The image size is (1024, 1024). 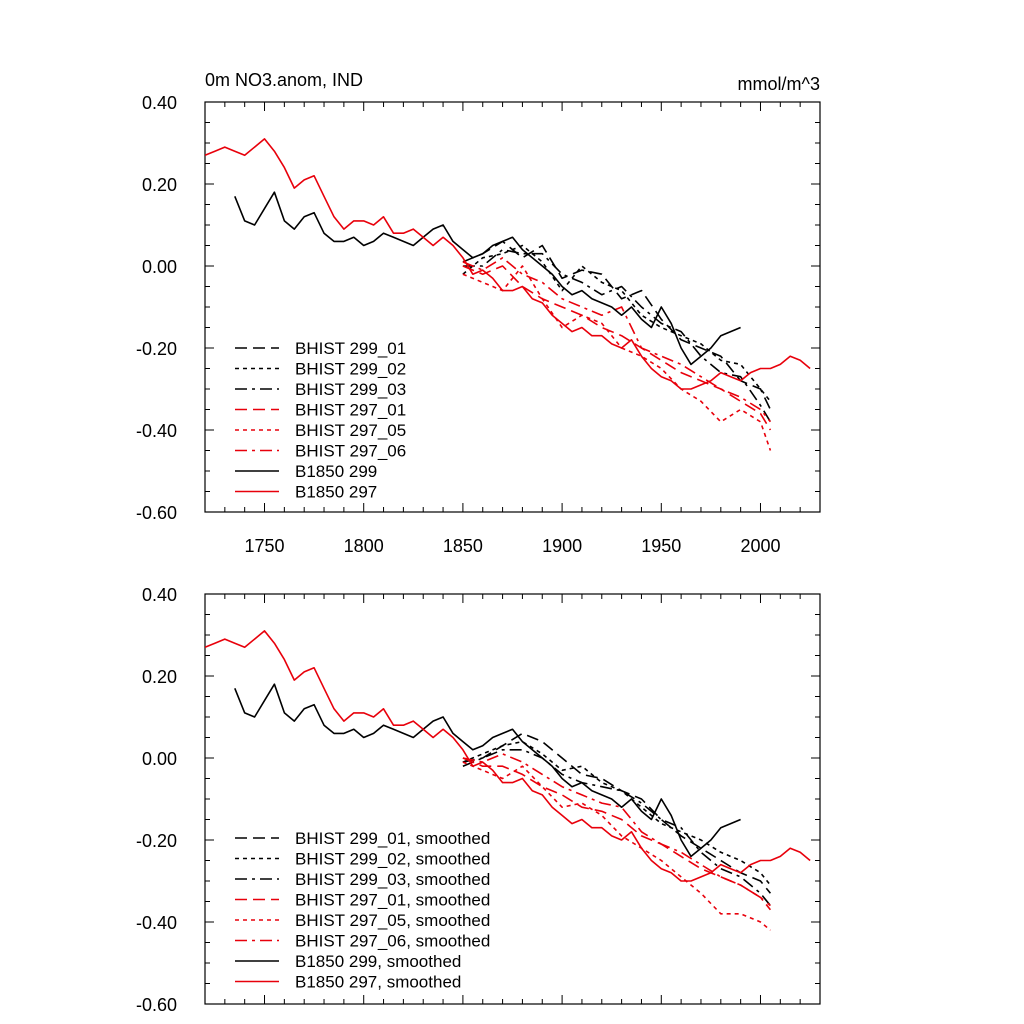 What do you see at coordinates (392, 879) in the screenshot?
I see `legend-label: BHIST 299_03, smoothed` at bounding box center [392, 879].